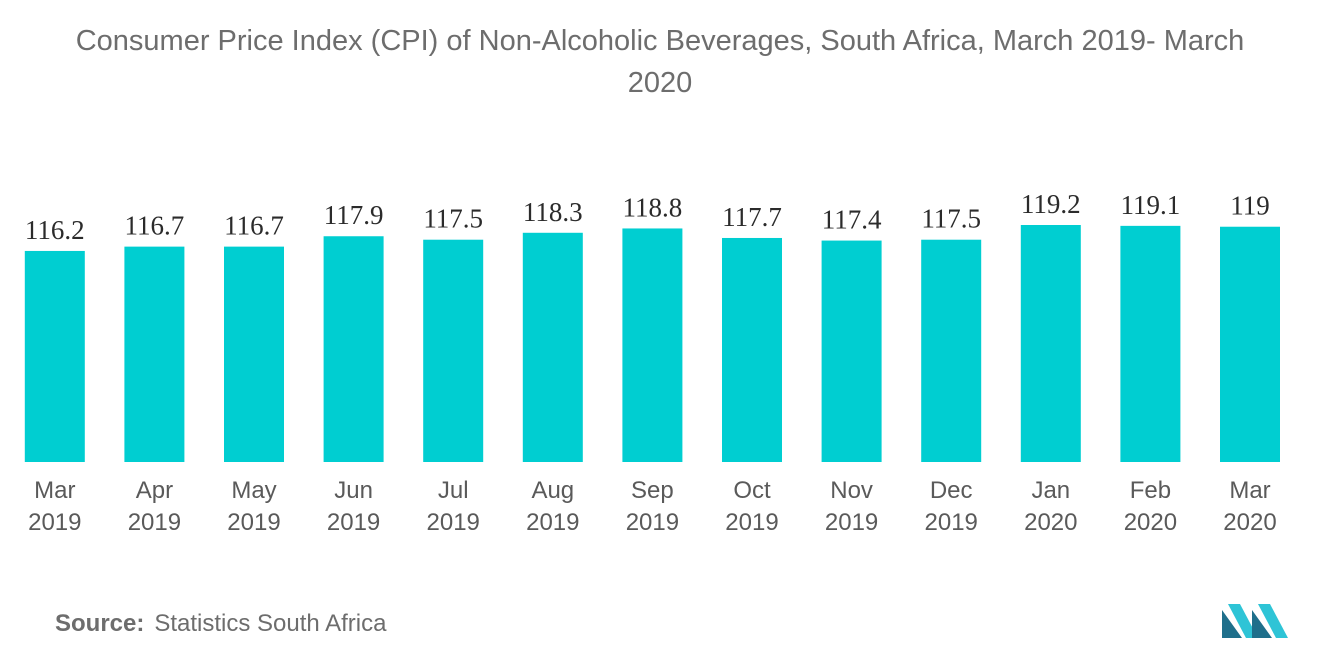 The height and width of the screenshot is (665, 1320). Describe the element at coordinates (751, 522) in the screenshot. I see `x-tick-year-7: 2019` at that location.